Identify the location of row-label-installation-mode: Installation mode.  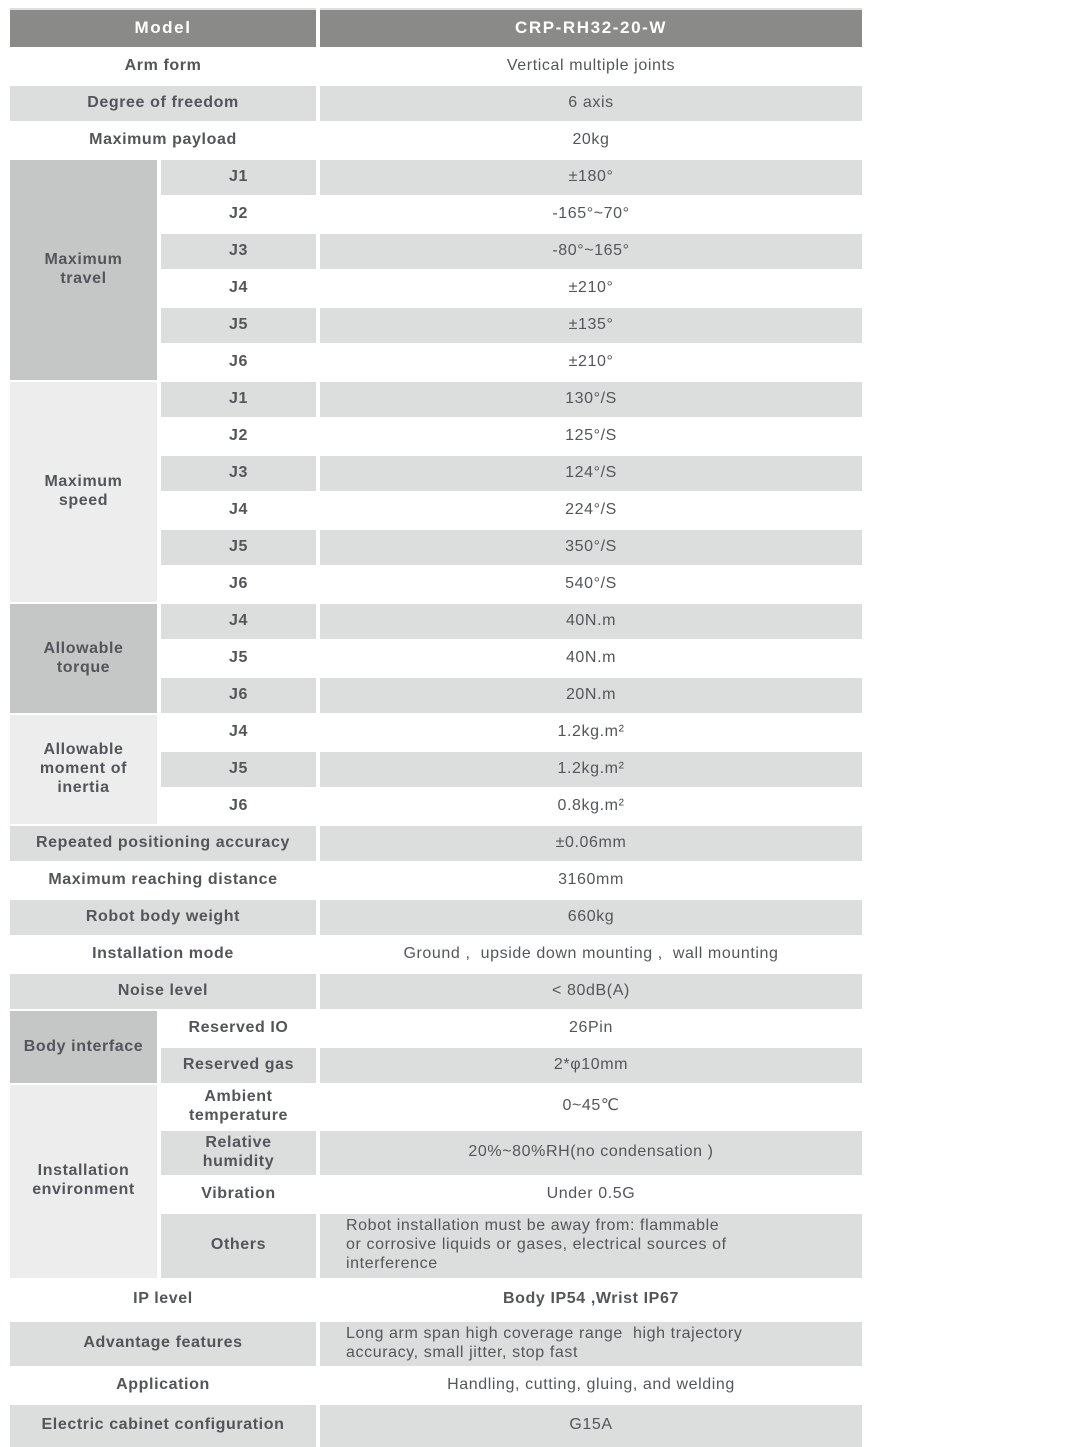
(163, 954).